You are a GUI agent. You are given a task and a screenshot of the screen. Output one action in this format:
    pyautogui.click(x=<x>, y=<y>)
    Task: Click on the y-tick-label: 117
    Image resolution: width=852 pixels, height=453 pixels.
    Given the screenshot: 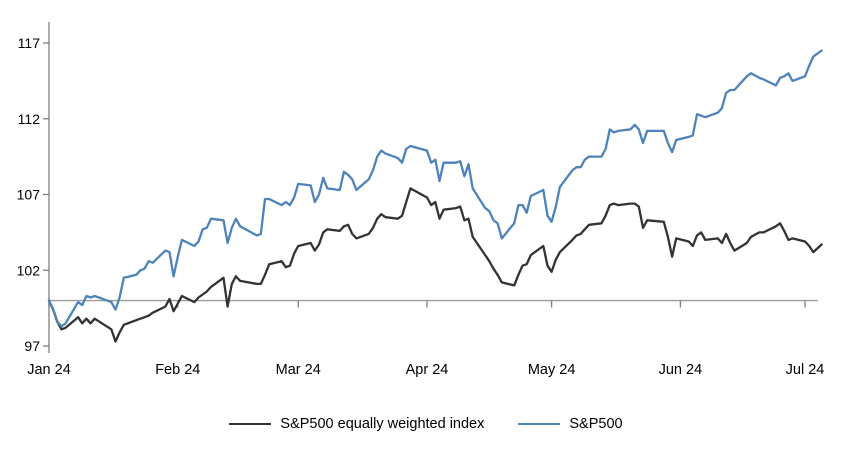 What is the action you would take?
    pyautogui.click(x=29, y=43)
    